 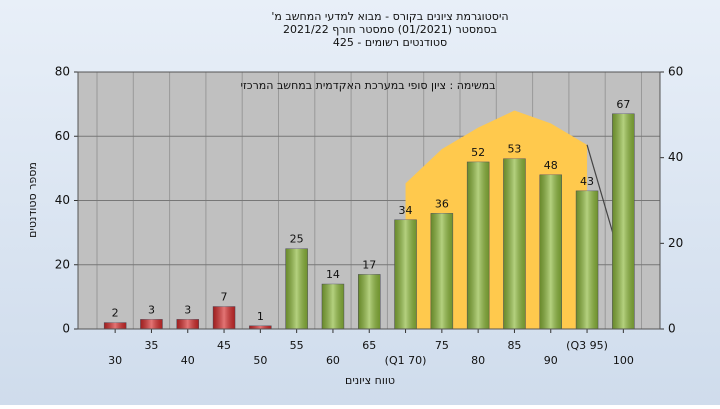 What do you see at coordinates (188, 360) in the screenshot?
I see `x-tick-label: 40` at bounding box center [188, 360].